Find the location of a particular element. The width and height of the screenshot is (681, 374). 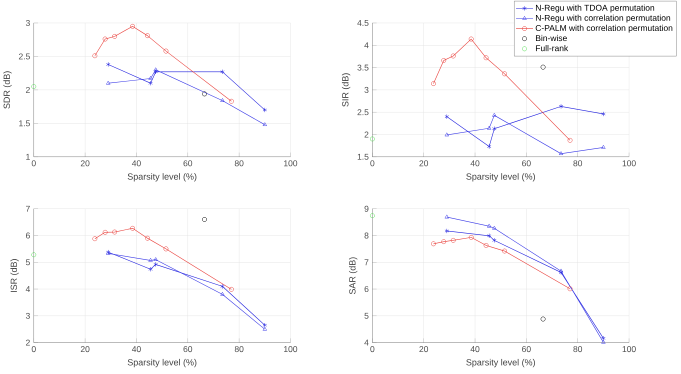

y-tick-label: 2.5 is located at coordinates (24, 57).